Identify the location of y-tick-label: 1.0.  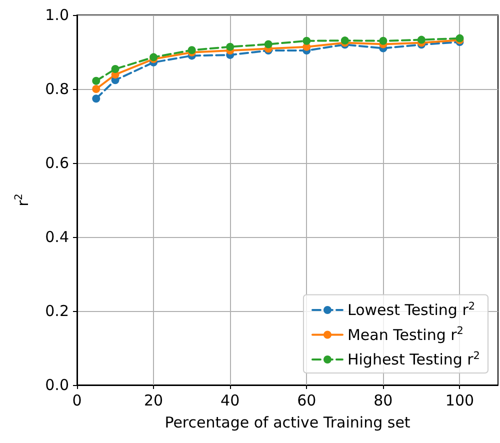
(57, 15).